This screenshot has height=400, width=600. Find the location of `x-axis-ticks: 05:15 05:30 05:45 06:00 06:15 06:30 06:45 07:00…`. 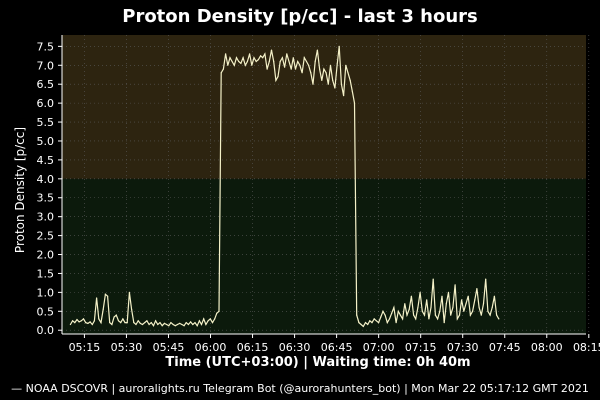

x-axis-ticks: 05:15 05:30 05:45 06:00 06:15 06:30 06:45 07:00… is located at coordinates (334, 344).